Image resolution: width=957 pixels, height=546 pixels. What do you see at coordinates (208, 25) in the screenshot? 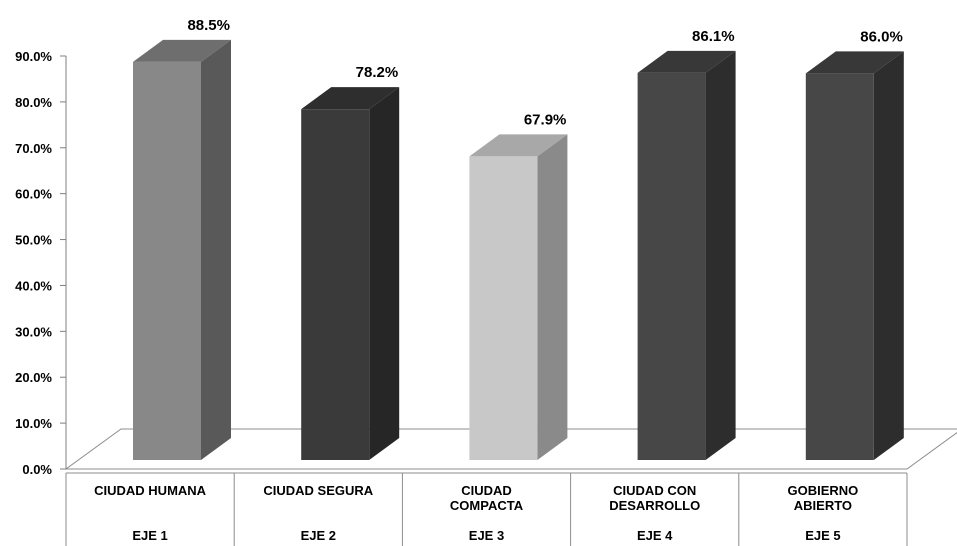
I see `data-label: 88.5%` at bounding box center [208, 25].